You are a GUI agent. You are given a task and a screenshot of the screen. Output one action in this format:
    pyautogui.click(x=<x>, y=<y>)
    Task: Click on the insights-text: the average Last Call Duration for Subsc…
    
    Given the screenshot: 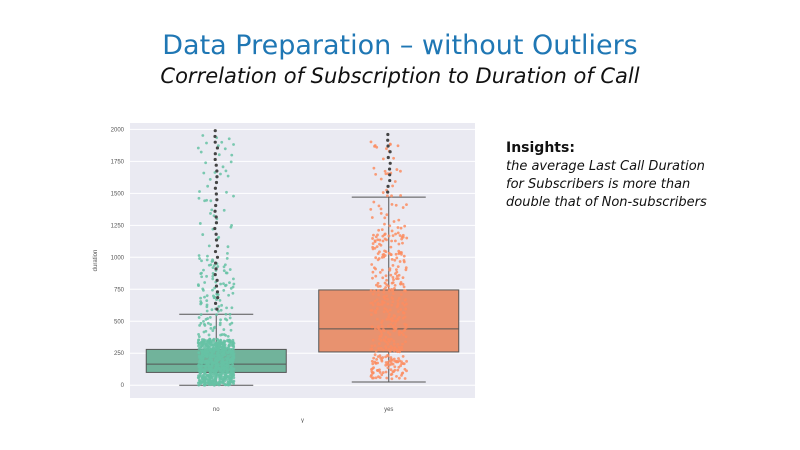 What is the action you would take?
    pyautogui.click(x=646, y=185)
    